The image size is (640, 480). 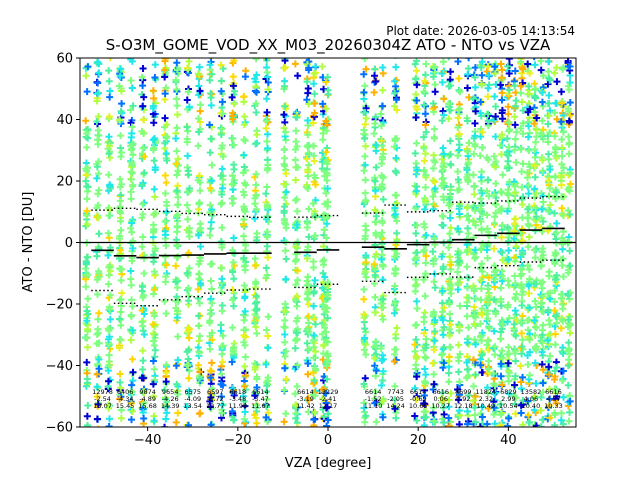 I want to click on y-tick-label: 60, so click(x=64, y=59).